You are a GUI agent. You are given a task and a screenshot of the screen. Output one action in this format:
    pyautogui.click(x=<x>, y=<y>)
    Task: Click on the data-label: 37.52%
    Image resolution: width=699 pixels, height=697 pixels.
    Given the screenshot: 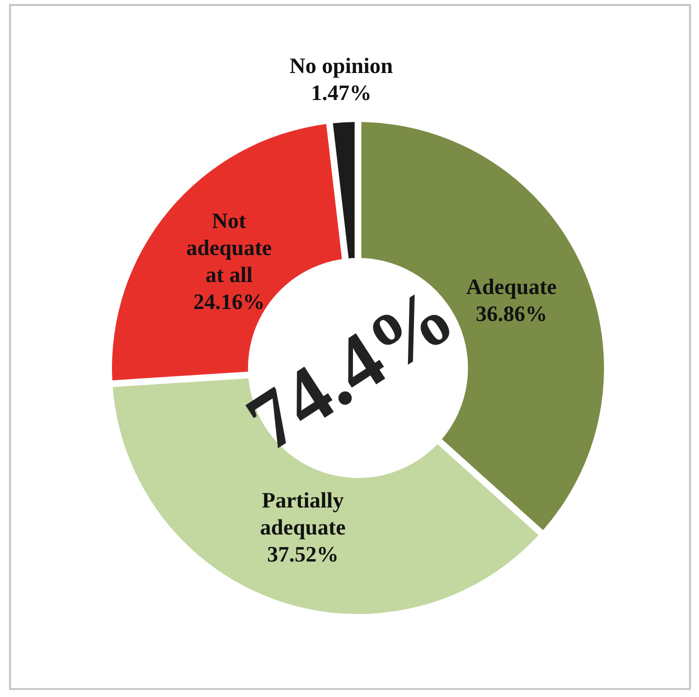 What is the action you would take?
    pyautogui.click(x=303, y=554)
    